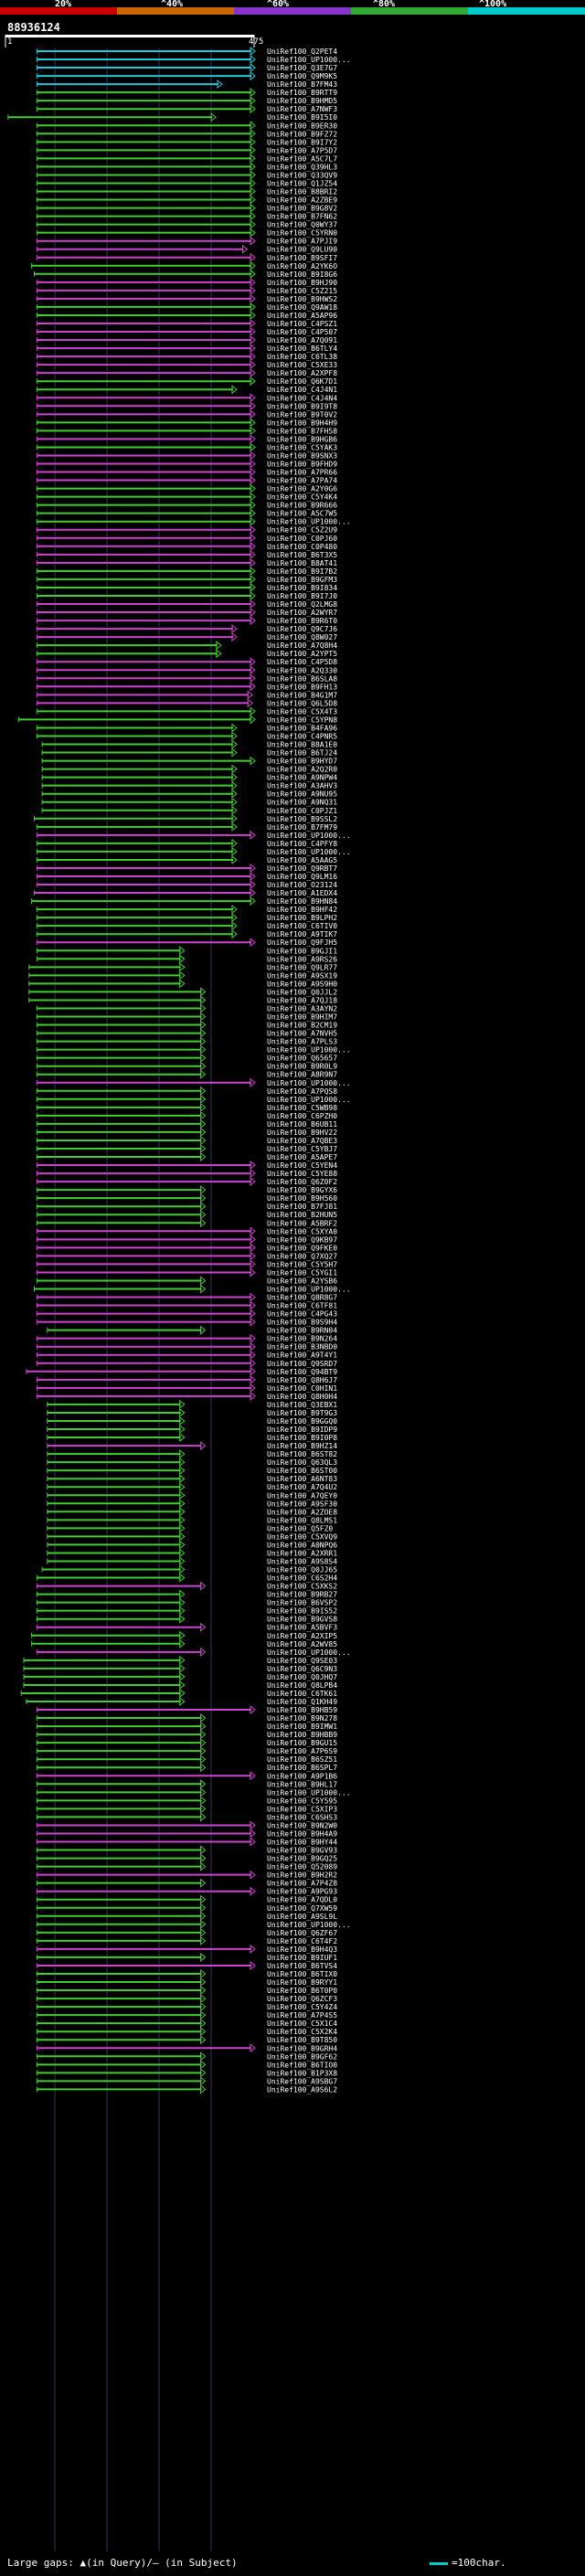 This screenshot has height=2576, width=585. Describe the element at coordinates (302, 711) in the screenshot. I see `hit-label: UniRef100_C5X4T3` at that location.